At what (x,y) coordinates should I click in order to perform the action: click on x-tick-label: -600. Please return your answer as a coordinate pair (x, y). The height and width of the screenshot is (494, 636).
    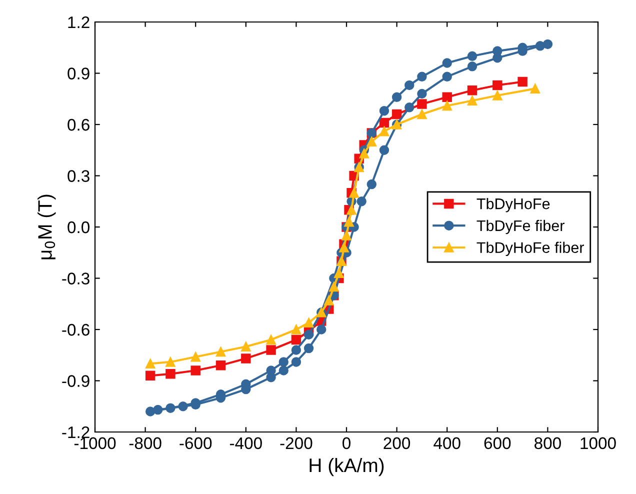
    Looking at the image, I should click on (196, 443).